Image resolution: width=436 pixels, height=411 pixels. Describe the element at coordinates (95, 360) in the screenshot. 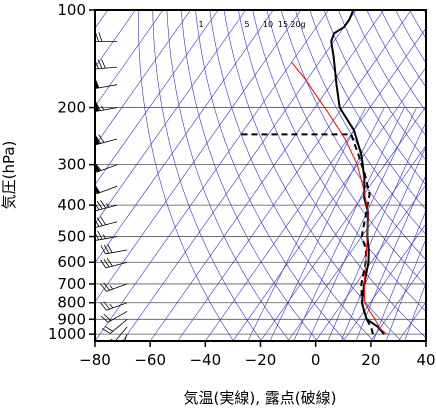

I see `x-tick-label: −80` at that location.